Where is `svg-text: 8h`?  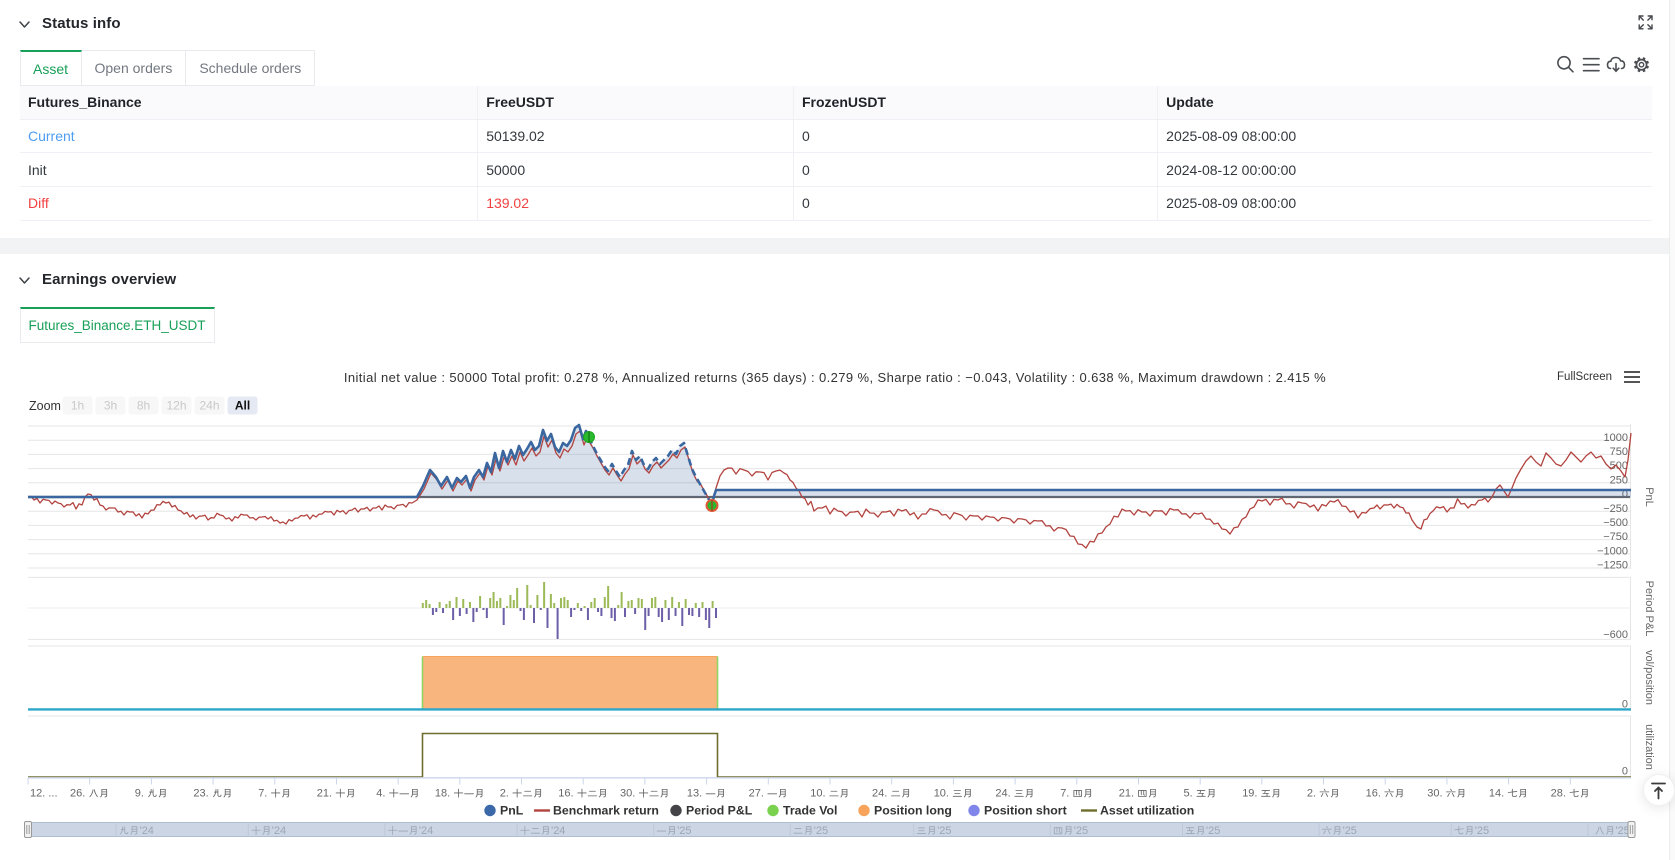
svg-text: 8h is located at coordinates (143, 406).